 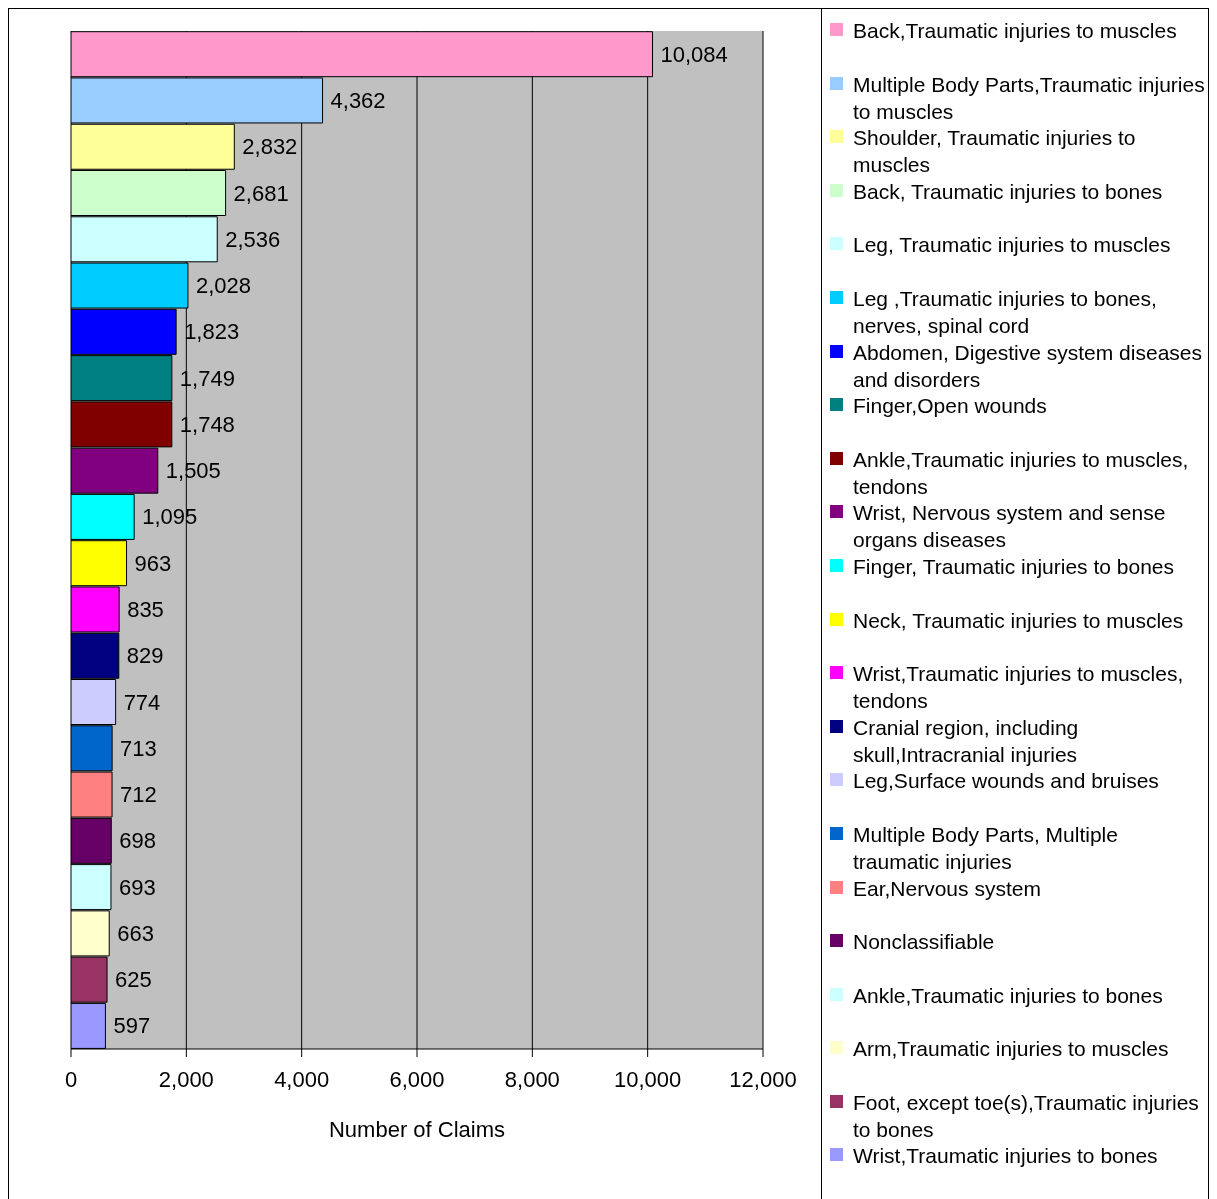 What do you see at coordinates (532, 1079) in the screenshot?
I see `x-tick-label: 8,000` at bounding box center [532, 1079].